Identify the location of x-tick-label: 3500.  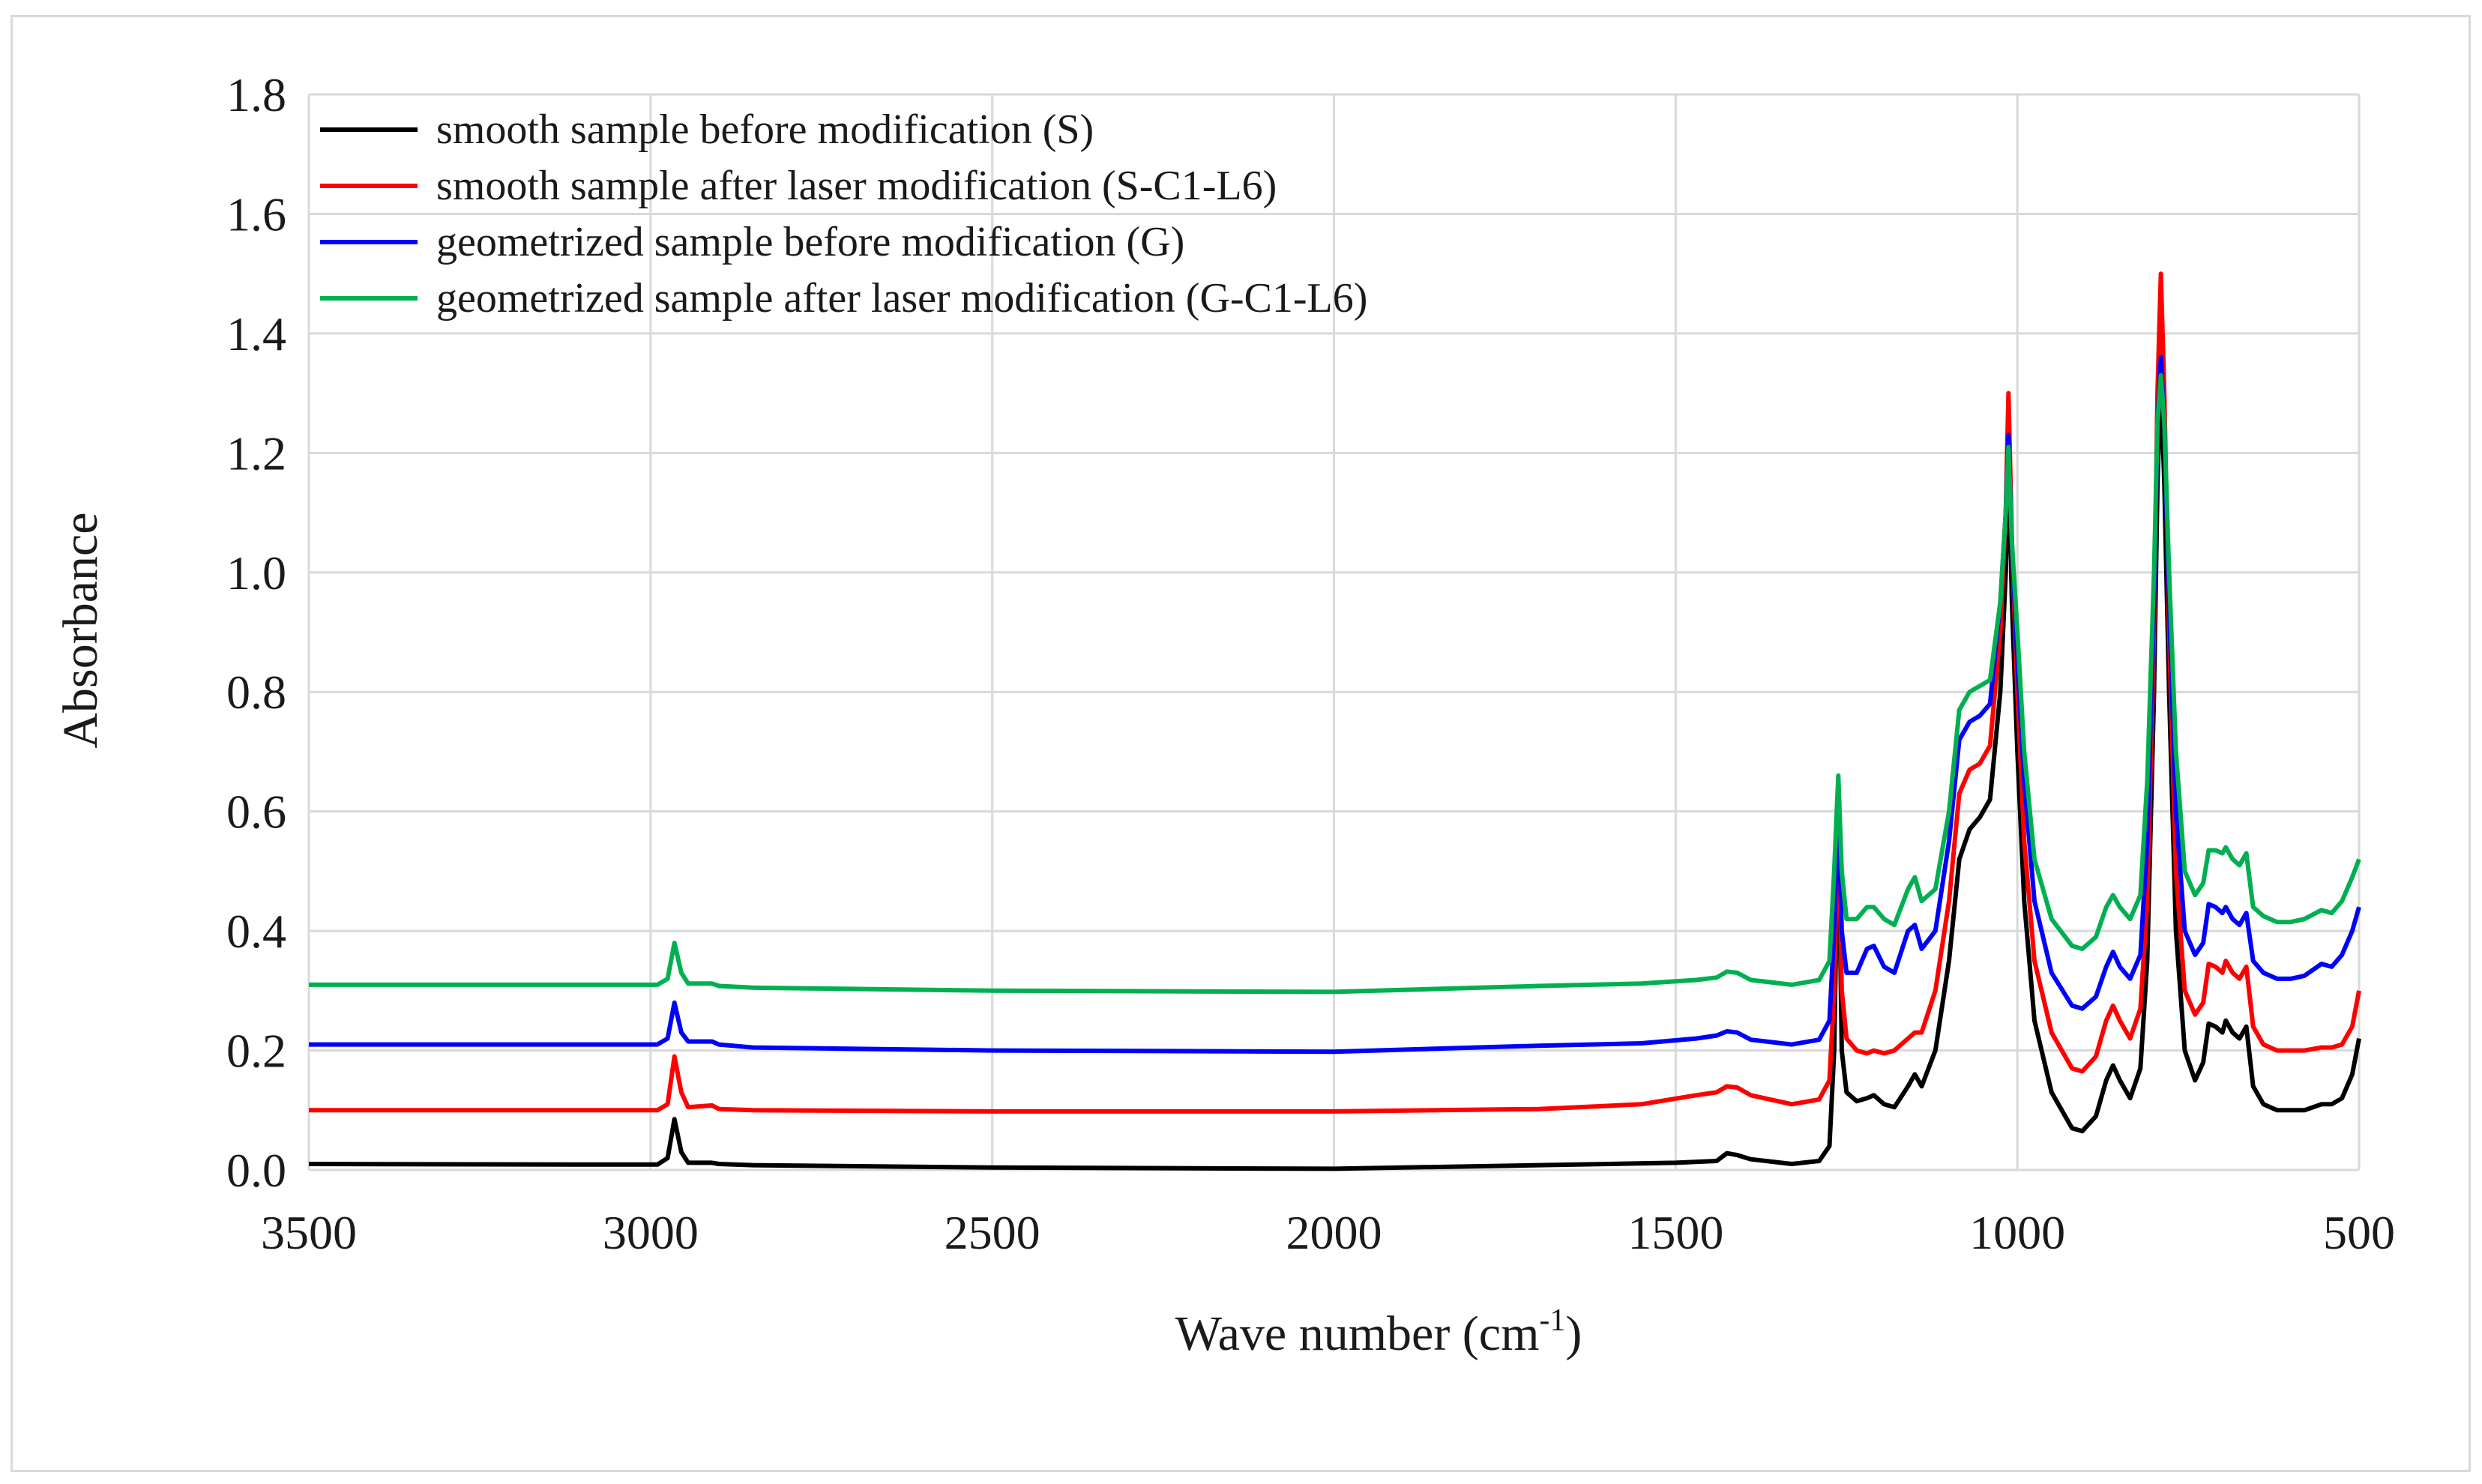
(309, 1233).